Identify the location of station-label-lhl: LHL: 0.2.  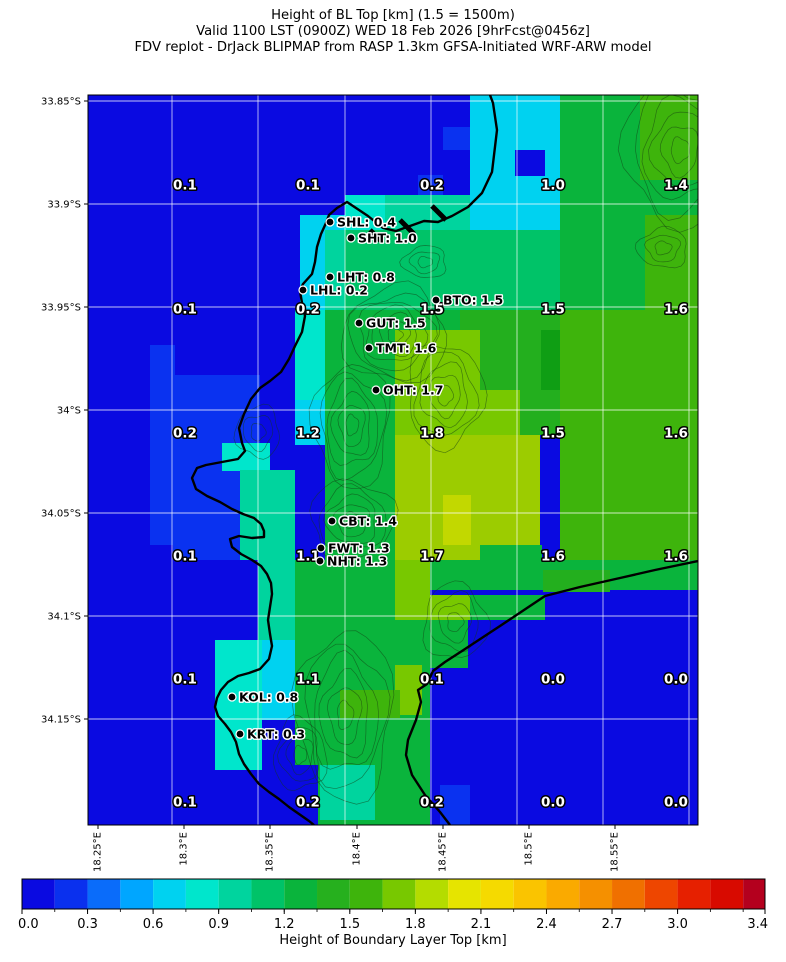
(339, 290).